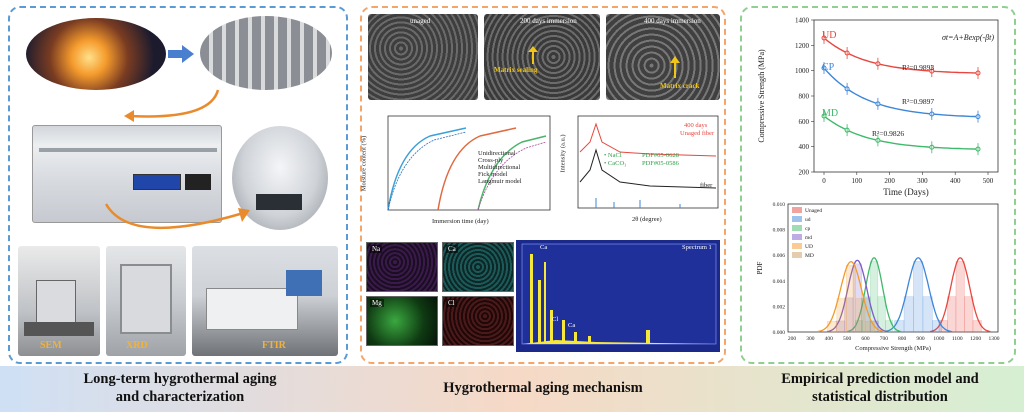 This screenshot has width=1024, height=412. I want to click on xrd-legend-nacl: • NaCl, so click(613, 155).